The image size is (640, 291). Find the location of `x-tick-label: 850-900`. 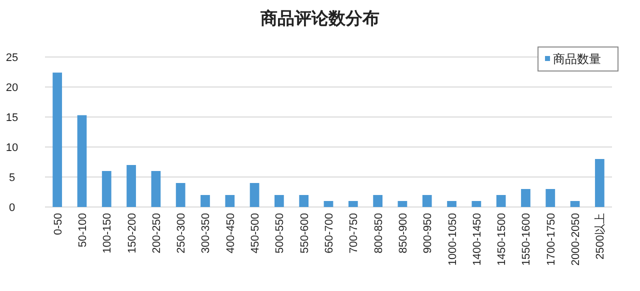

x-tick-label: 850-900 is located at coordinates (403, 233).